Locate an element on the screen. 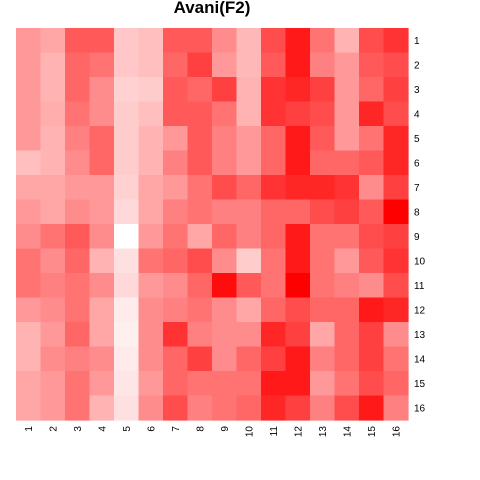  heatmap-cell-r14-c3 is located at coordinates (78, 359).